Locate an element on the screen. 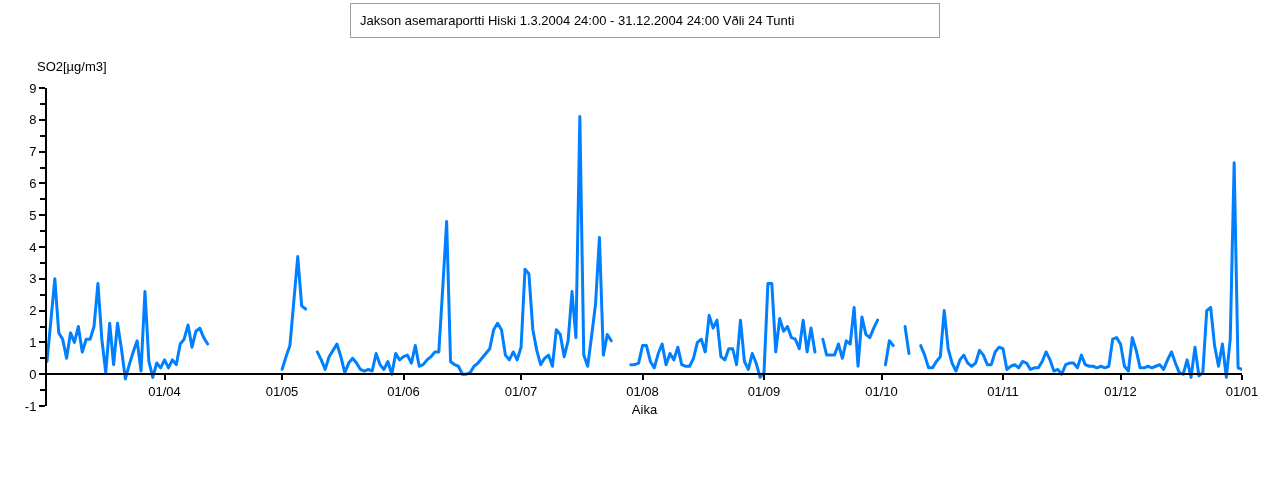 The height and width of the screenshot is (483, 1279). y-tick-label: 3 is located at coordinates (33, 279).